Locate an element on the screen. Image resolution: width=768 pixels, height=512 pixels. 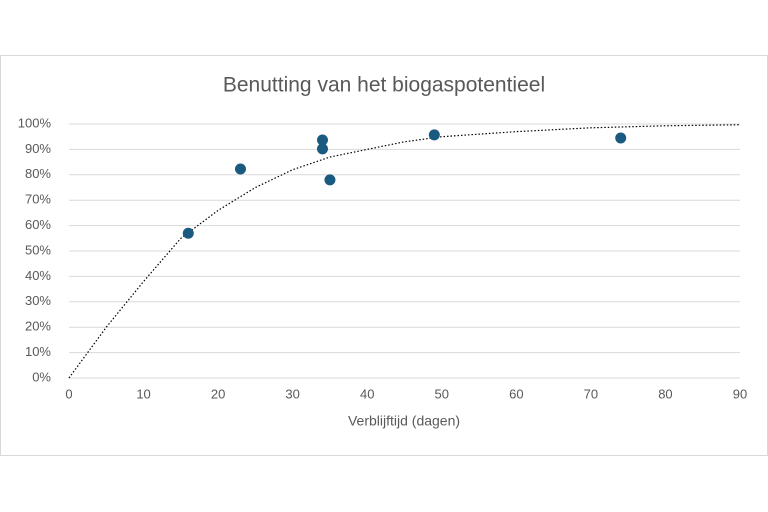
x-tick-label: 80 is located at coordinates (665, 393).